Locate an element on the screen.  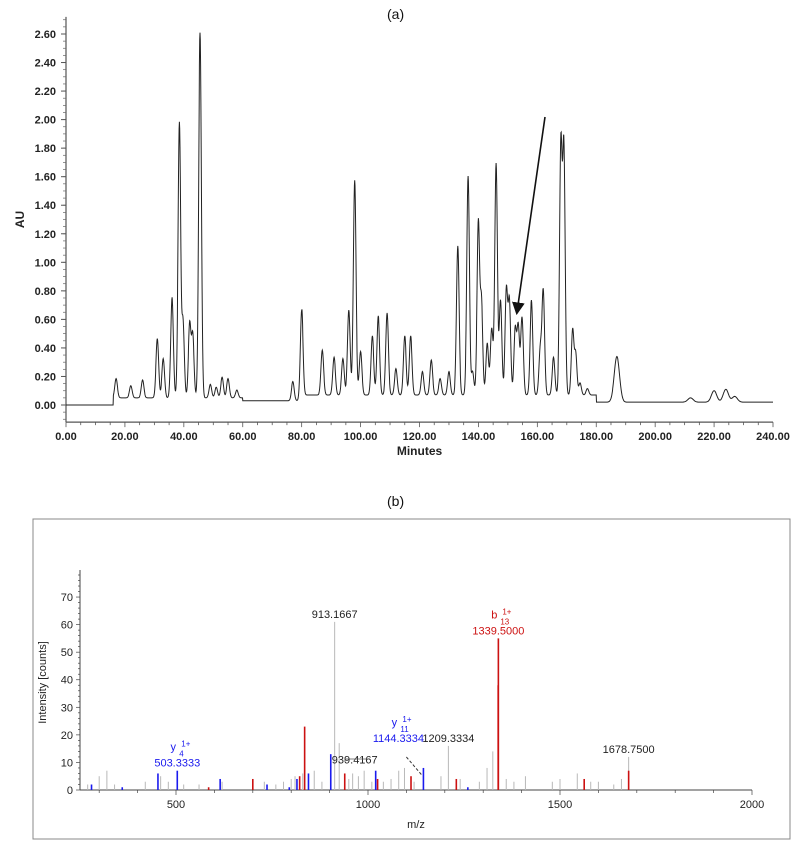
x-tick-label: 80.00 is located at coordinates (302, 437).